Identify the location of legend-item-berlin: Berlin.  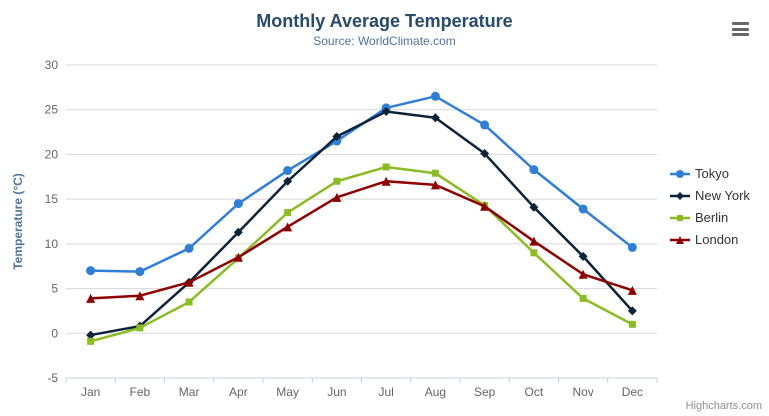
(719, 218).